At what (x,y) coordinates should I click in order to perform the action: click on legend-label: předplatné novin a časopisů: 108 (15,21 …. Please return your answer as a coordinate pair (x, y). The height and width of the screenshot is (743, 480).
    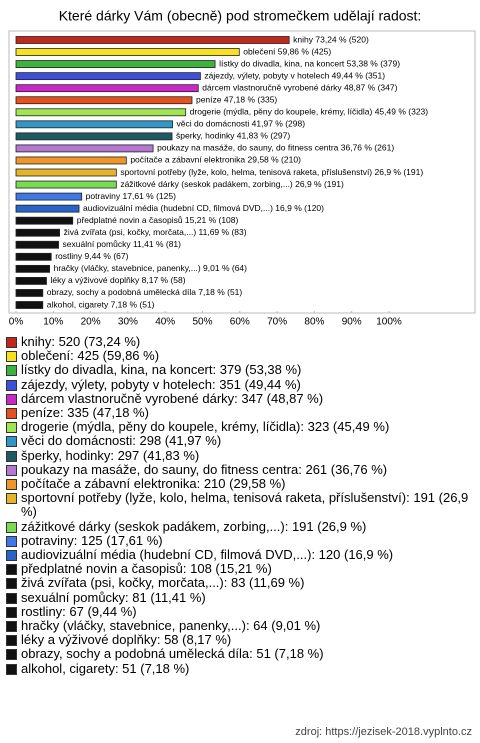
    Looking at the image, I should click on (146, 569).